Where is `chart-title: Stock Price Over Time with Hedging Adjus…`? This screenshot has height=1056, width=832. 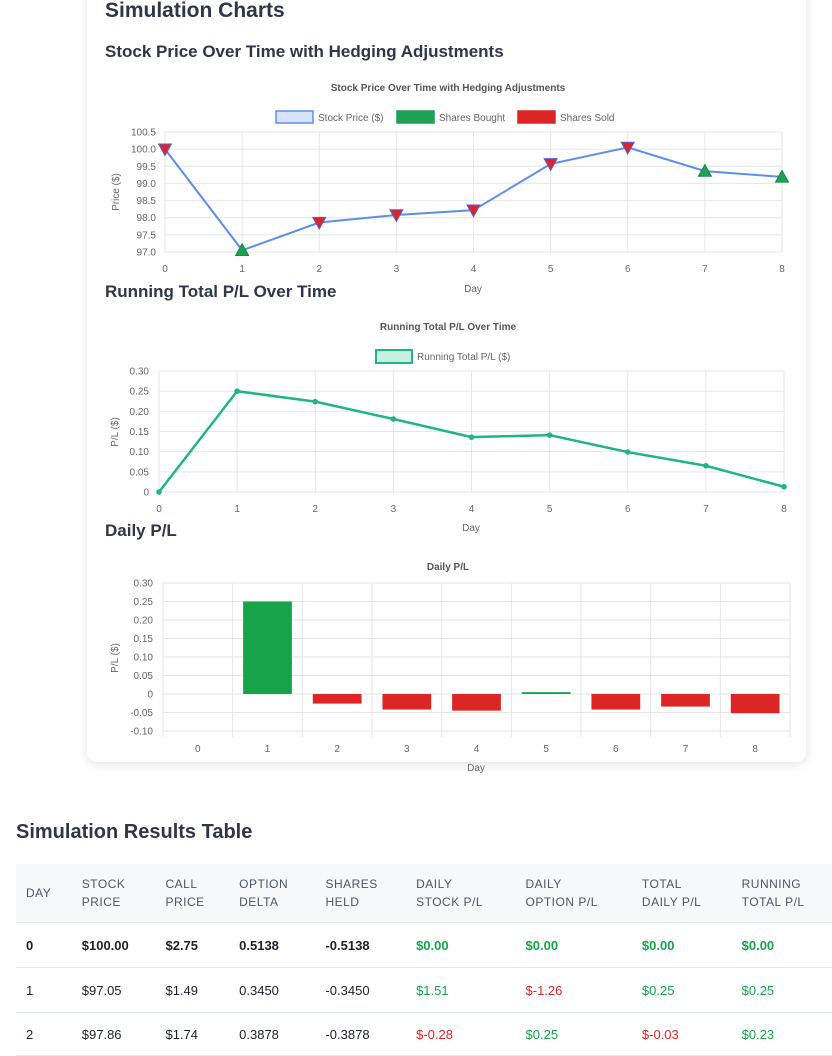
chart-title: Stock Price Over Time with Hedging Adjus… is located at coordinates (448, 88).